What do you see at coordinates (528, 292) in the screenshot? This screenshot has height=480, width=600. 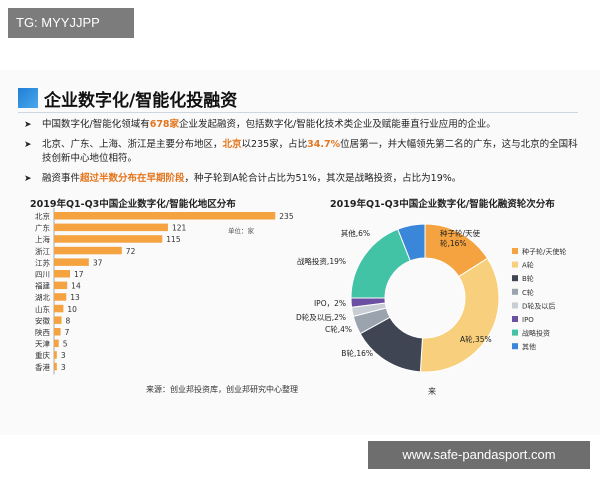 I see `legend-label: C轮` at bounding box center [528, 292].